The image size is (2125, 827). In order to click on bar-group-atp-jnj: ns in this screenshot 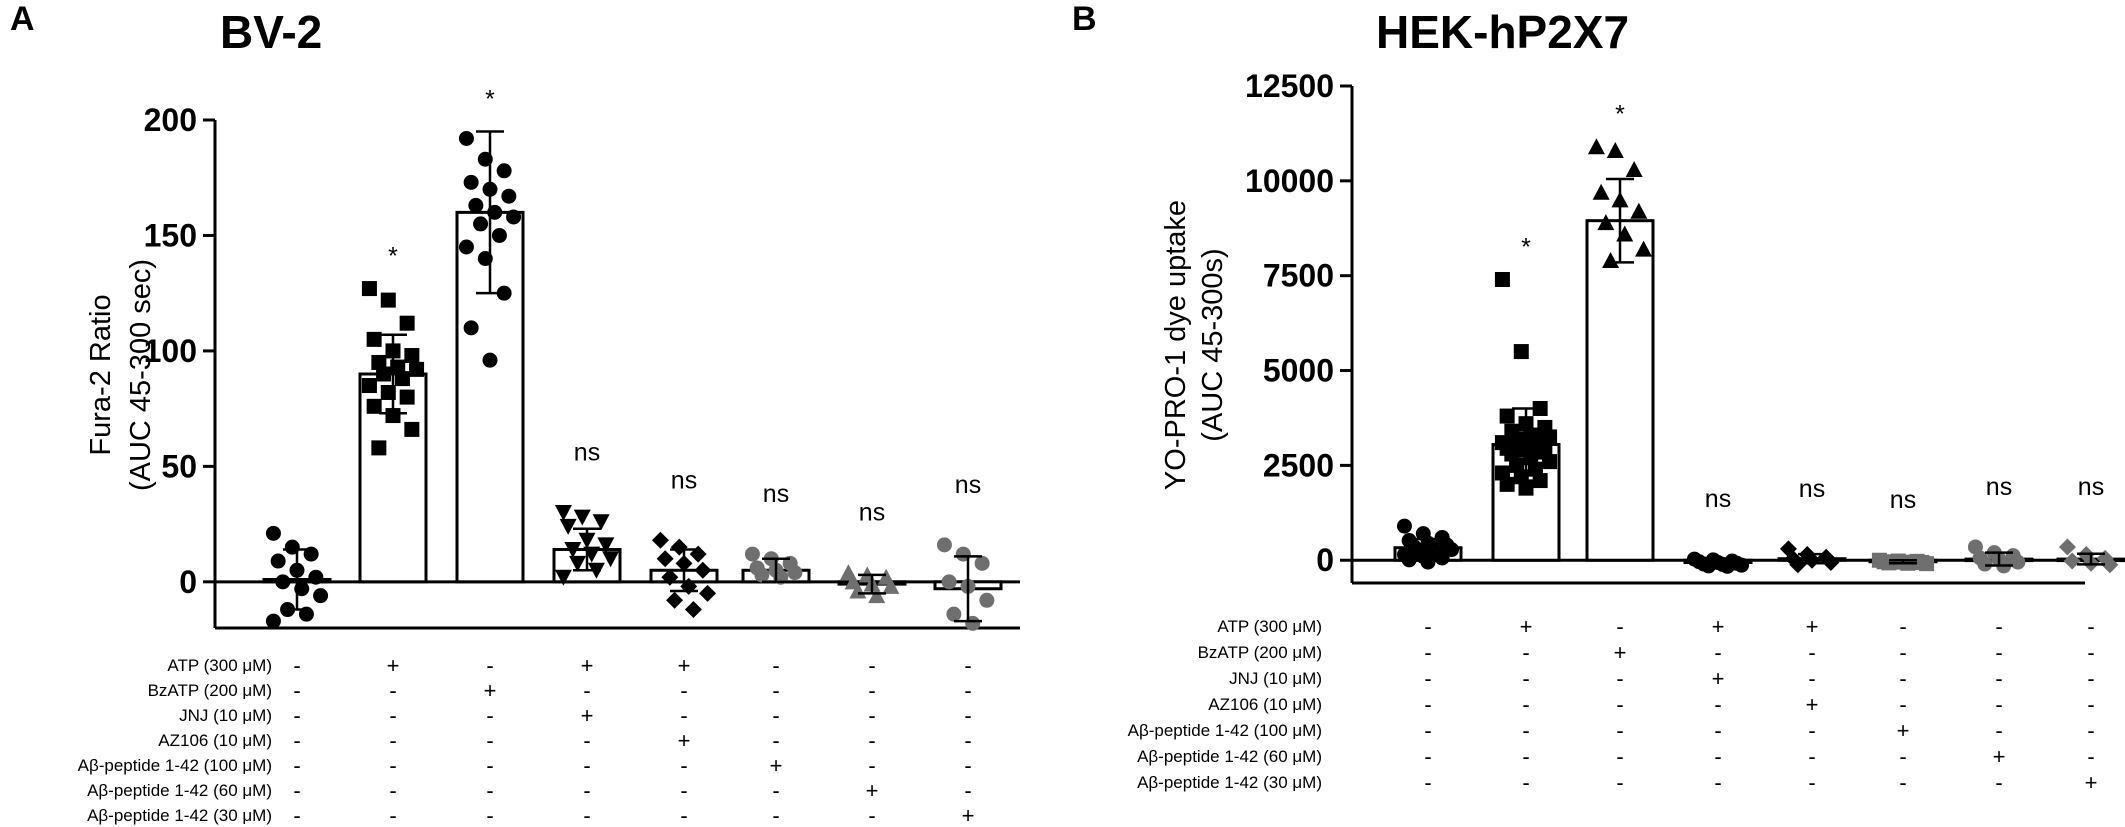, I will do `click(1718, 529)`.